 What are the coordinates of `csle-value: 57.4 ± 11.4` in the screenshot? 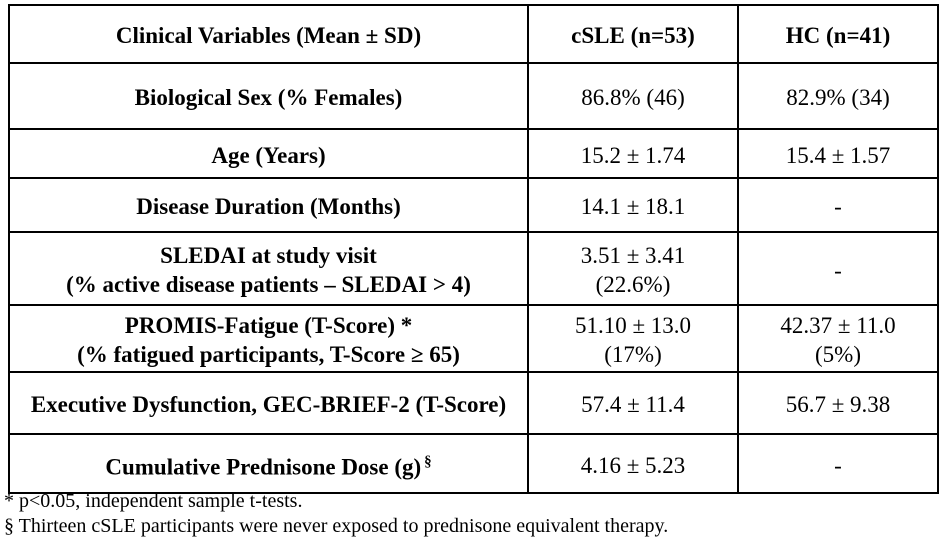 It's located at (633, 403).